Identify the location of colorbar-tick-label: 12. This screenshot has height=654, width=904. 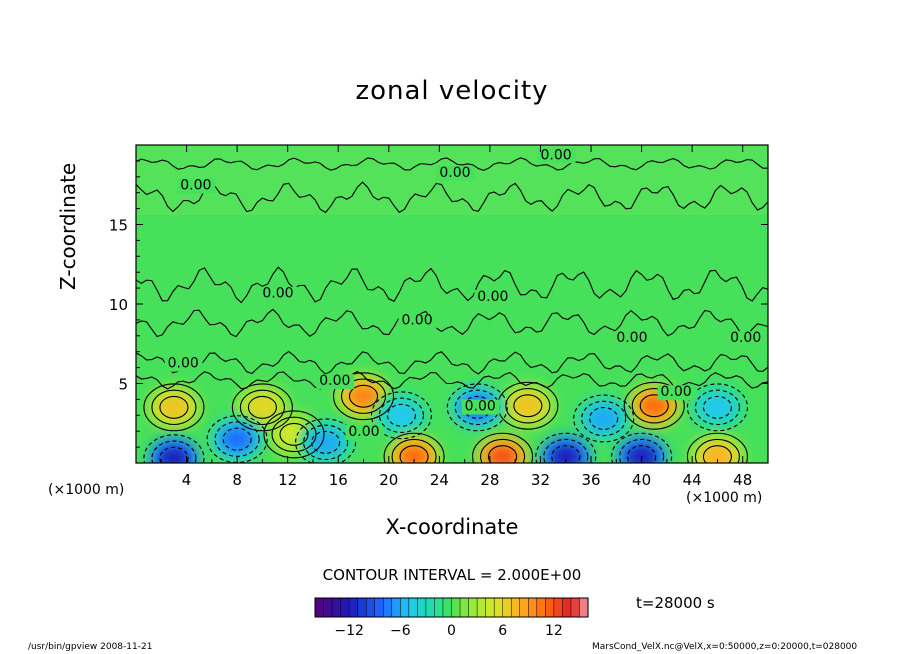
(554, 631).